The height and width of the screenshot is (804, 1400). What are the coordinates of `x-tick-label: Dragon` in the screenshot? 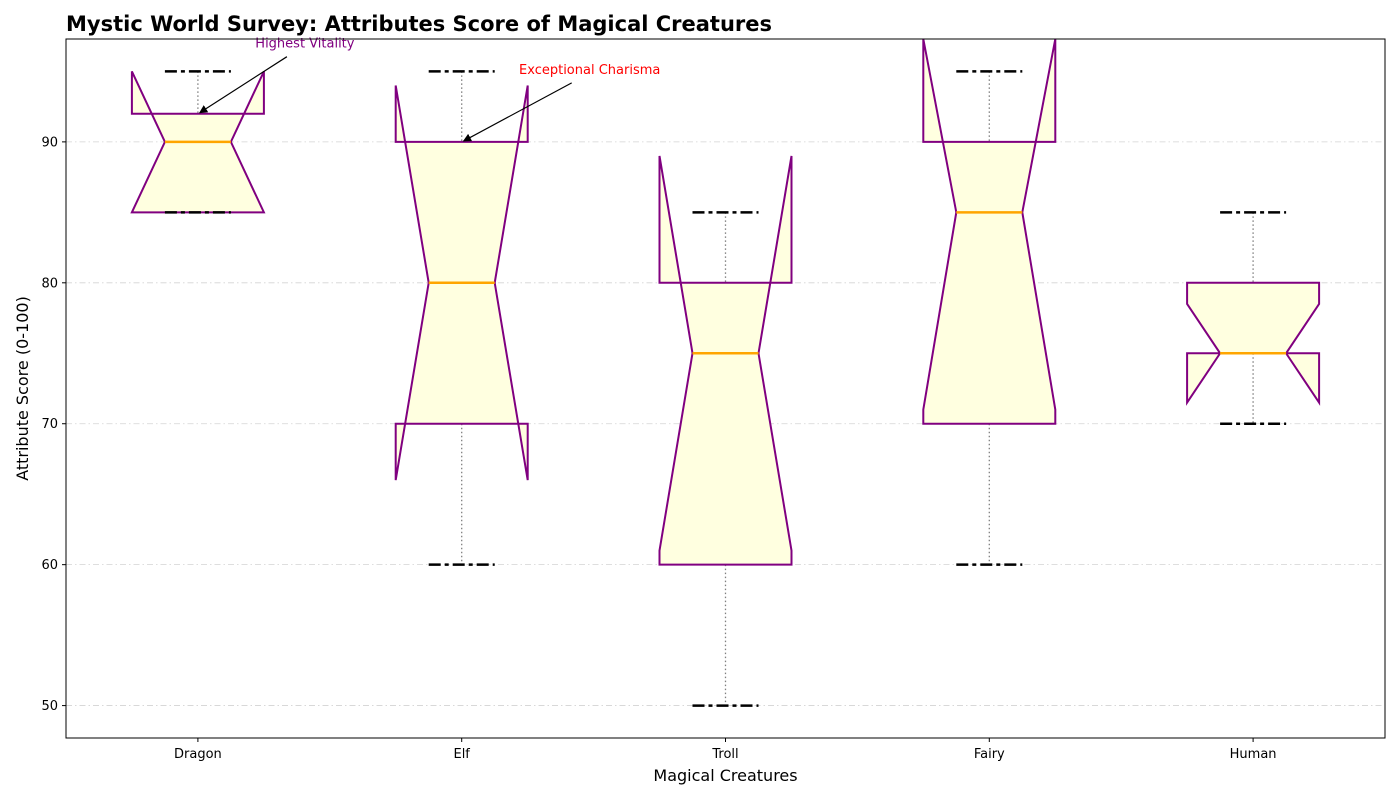 It's located at (198, 754).